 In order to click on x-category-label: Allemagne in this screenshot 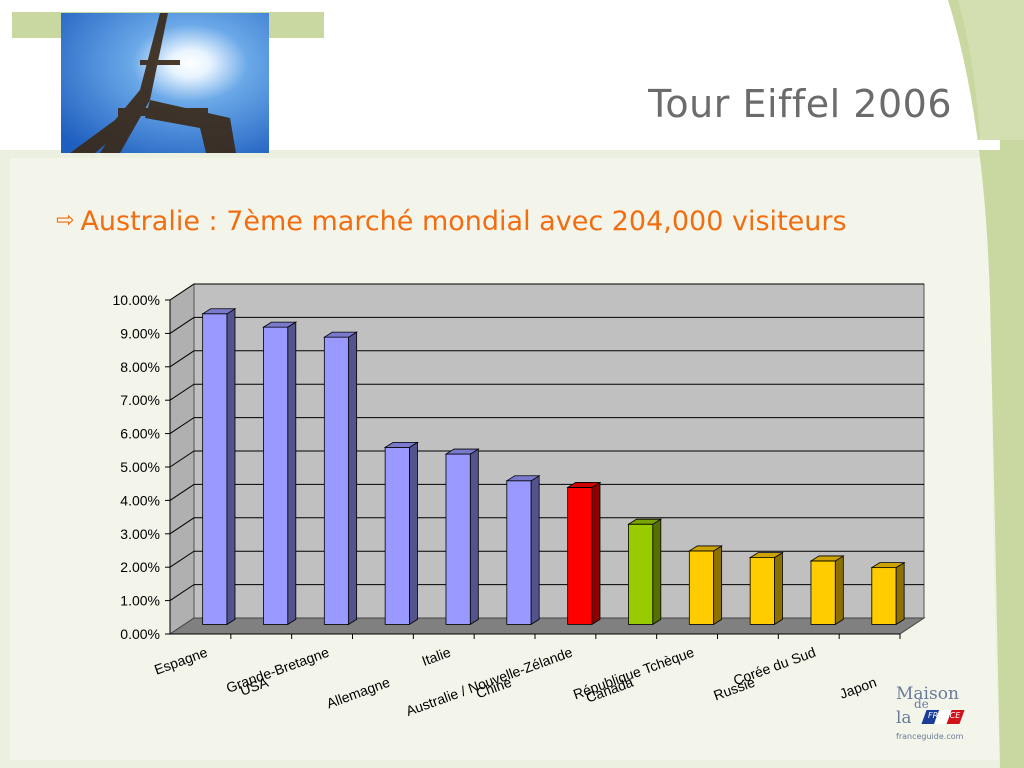, I will do `click(358, 693)`.